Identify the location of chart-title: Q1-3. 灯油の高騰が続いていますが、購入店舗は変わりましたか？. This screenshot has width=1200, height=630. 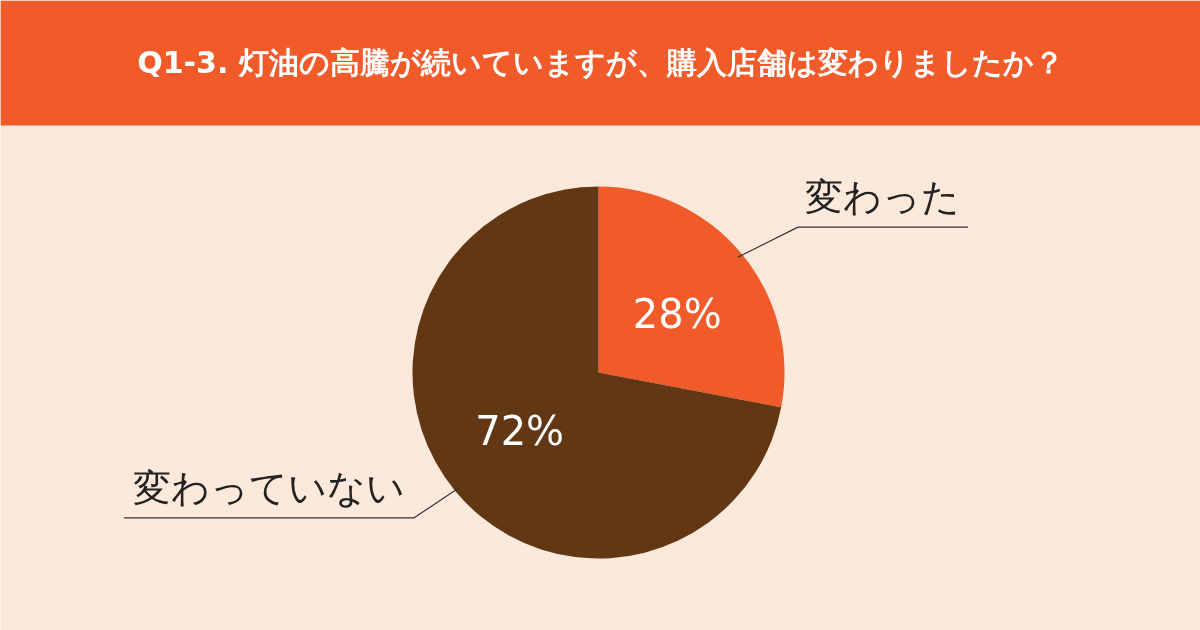
(600, 62).